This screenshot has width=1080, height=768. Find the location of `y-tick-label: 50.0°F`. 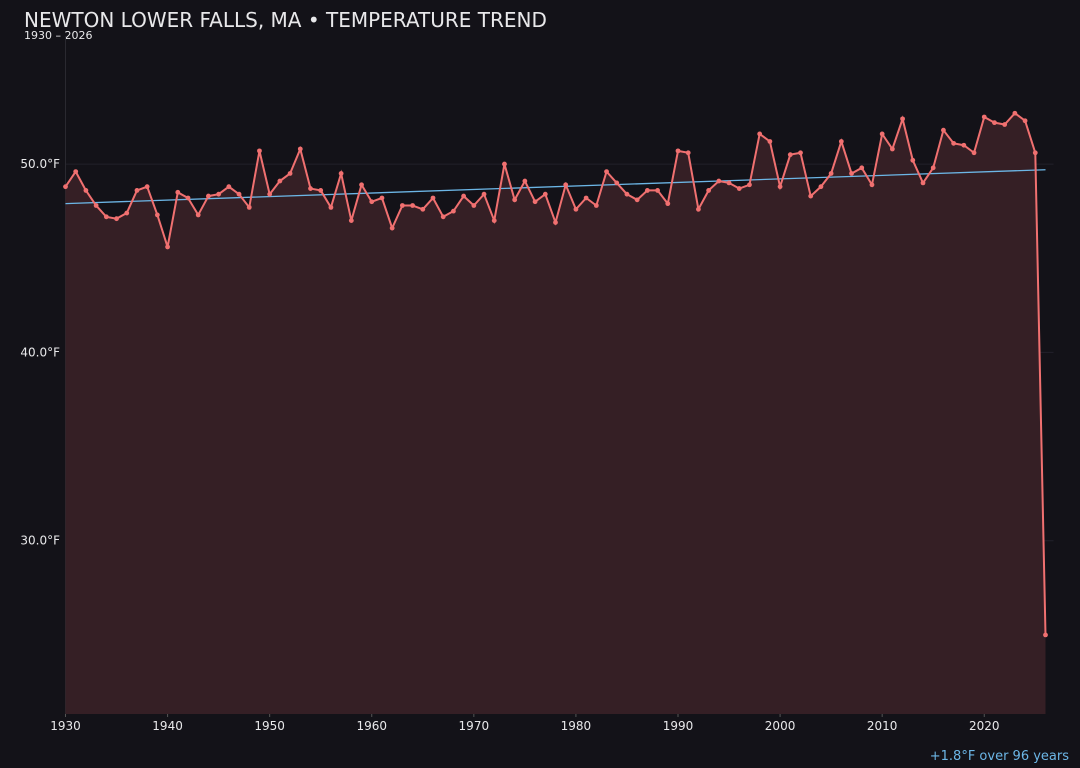

y-tick-label: 50.0°F is located at coordinates (40, 164).